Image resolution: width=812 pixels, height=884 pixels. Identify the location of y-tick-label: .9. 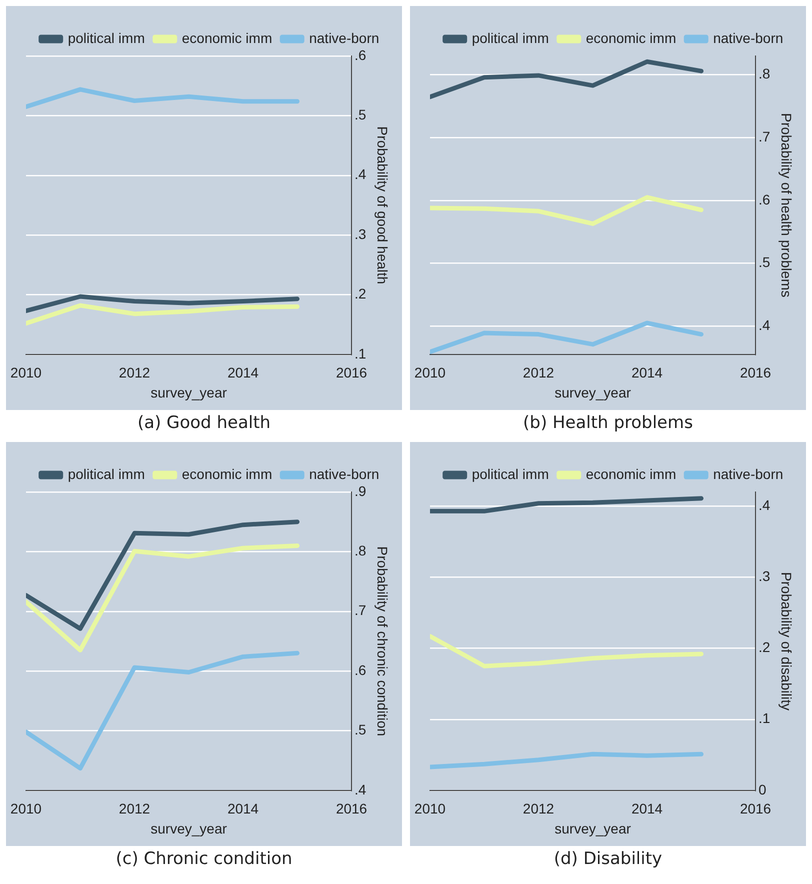
(360, 490).